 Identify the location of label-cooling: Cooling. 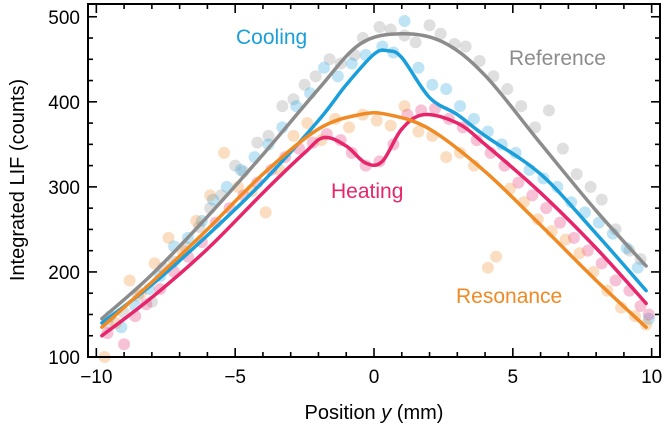
(271, 37).